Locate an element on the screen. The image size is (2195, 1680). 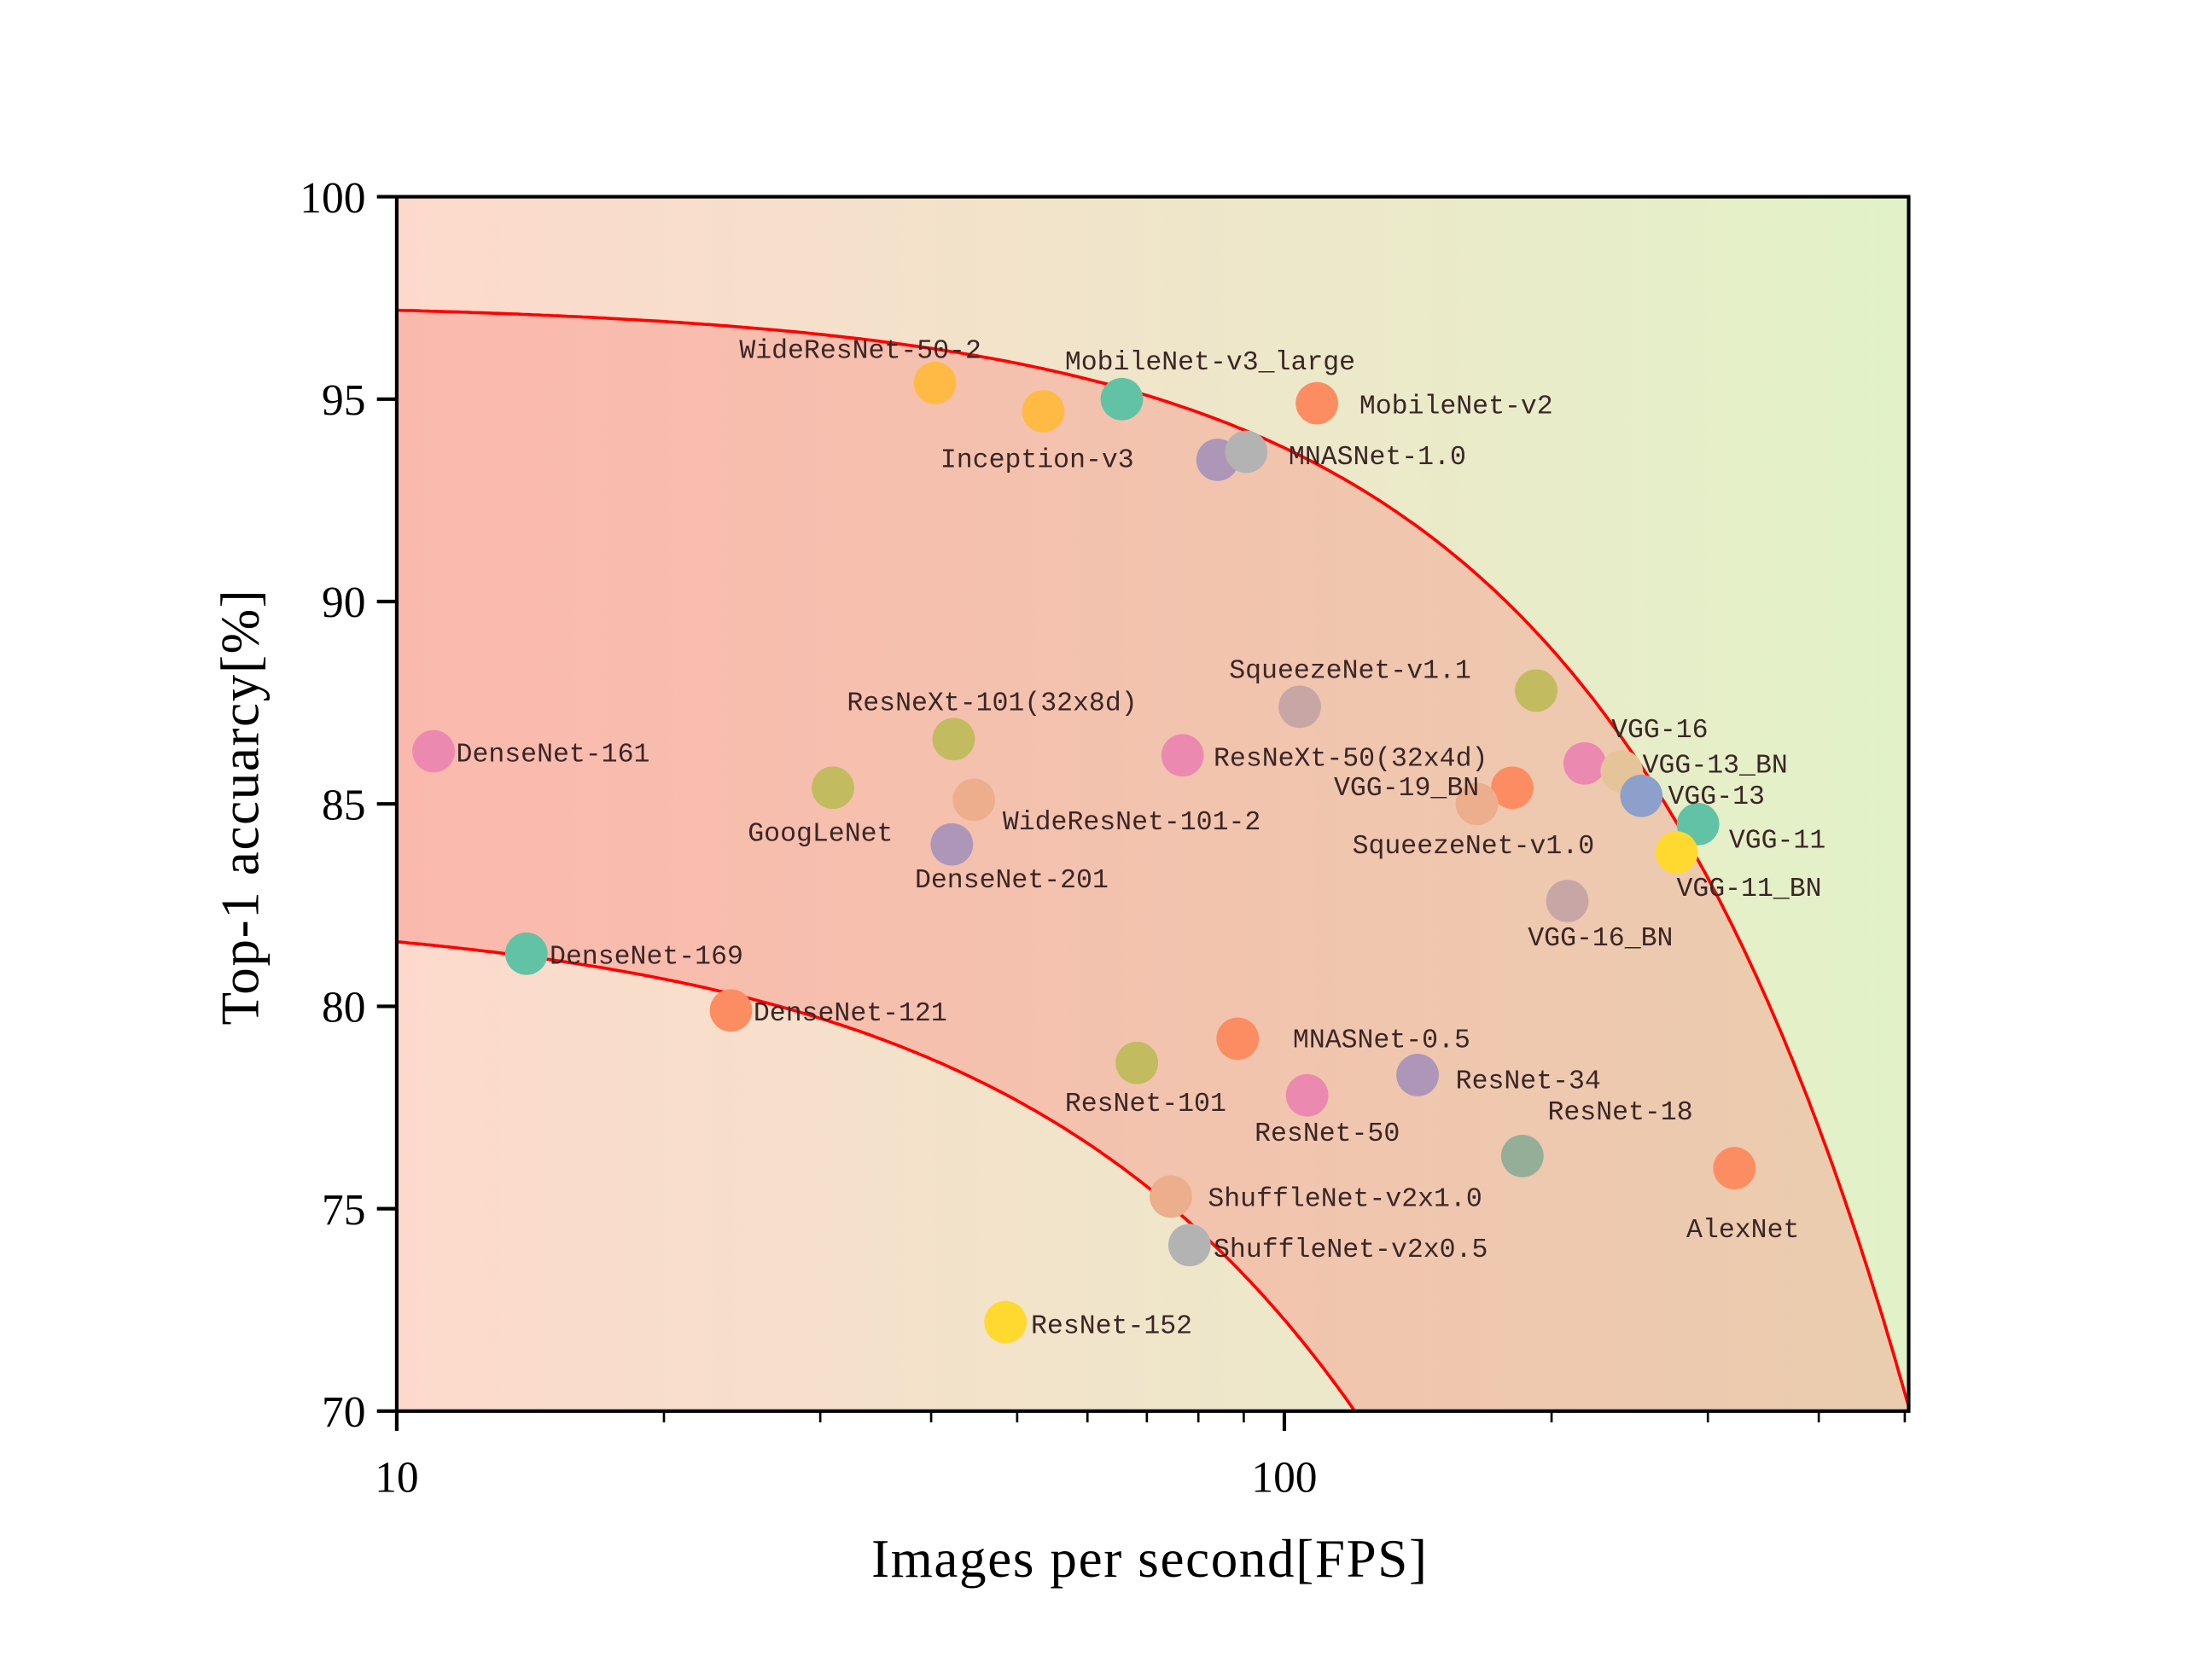
point-label: VGG-16 is located at coordinates (1659, 731).